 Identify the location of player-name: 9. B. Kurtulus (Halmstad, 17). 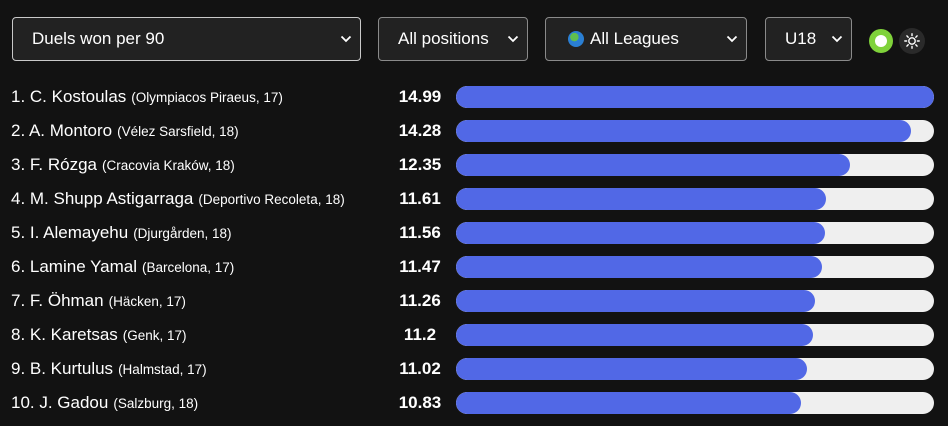
(109, 369).